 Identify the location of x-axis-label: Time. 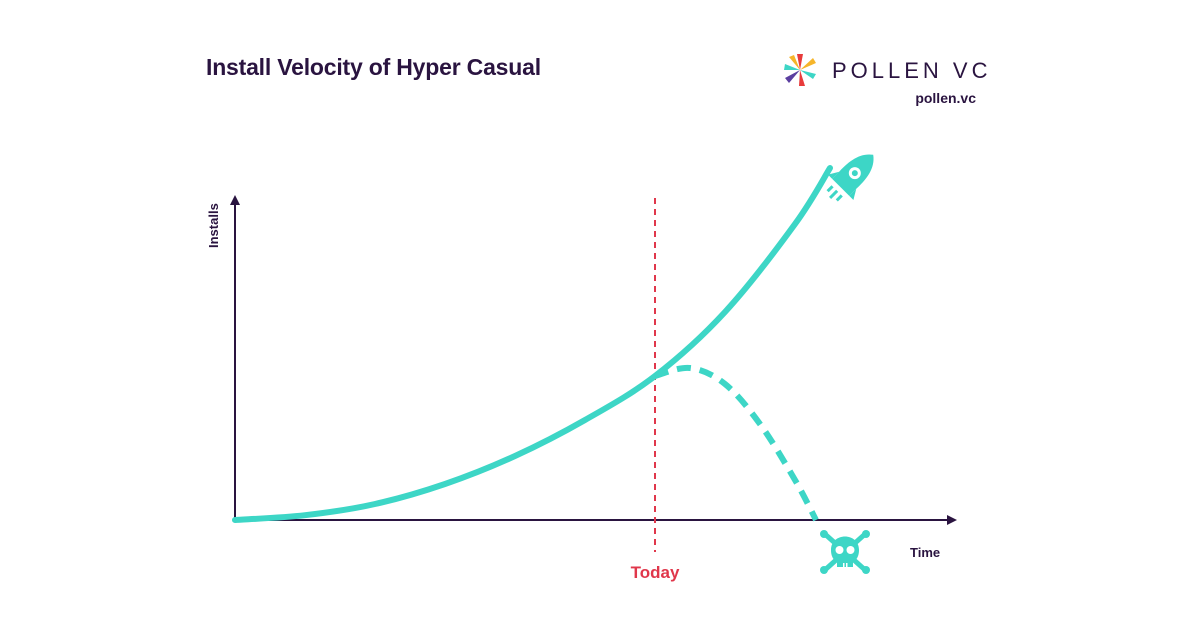
(925, 552).